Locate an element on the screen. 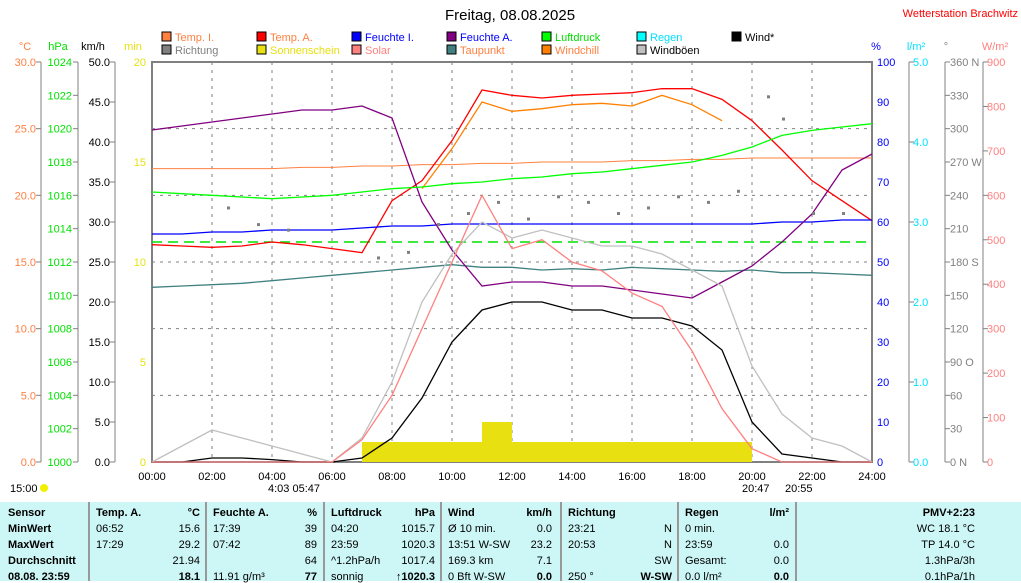 The width and height of the screenshot is (1021, 583). axis-tick-label-kmh: 20.0 is located at coordinates (99, 303).